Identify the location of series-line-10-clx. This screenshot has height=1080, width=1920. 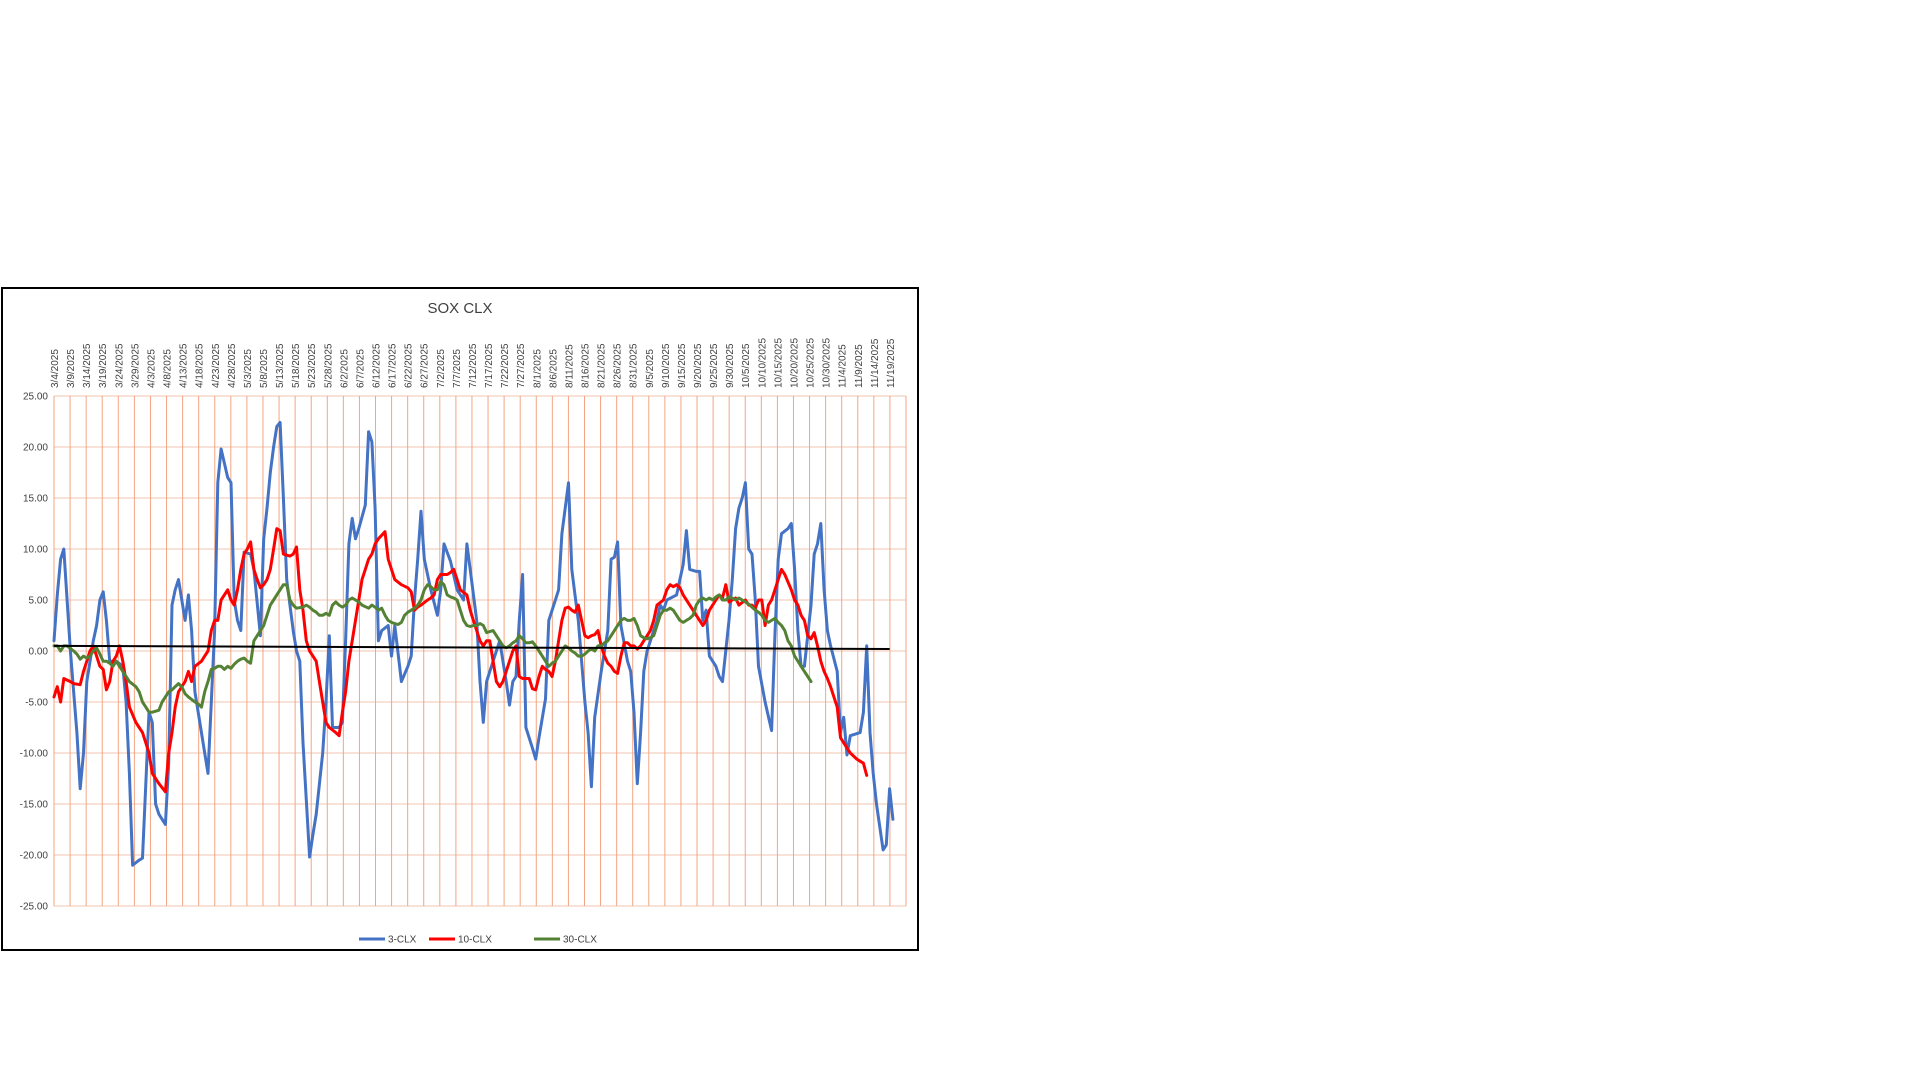
(460, 660).